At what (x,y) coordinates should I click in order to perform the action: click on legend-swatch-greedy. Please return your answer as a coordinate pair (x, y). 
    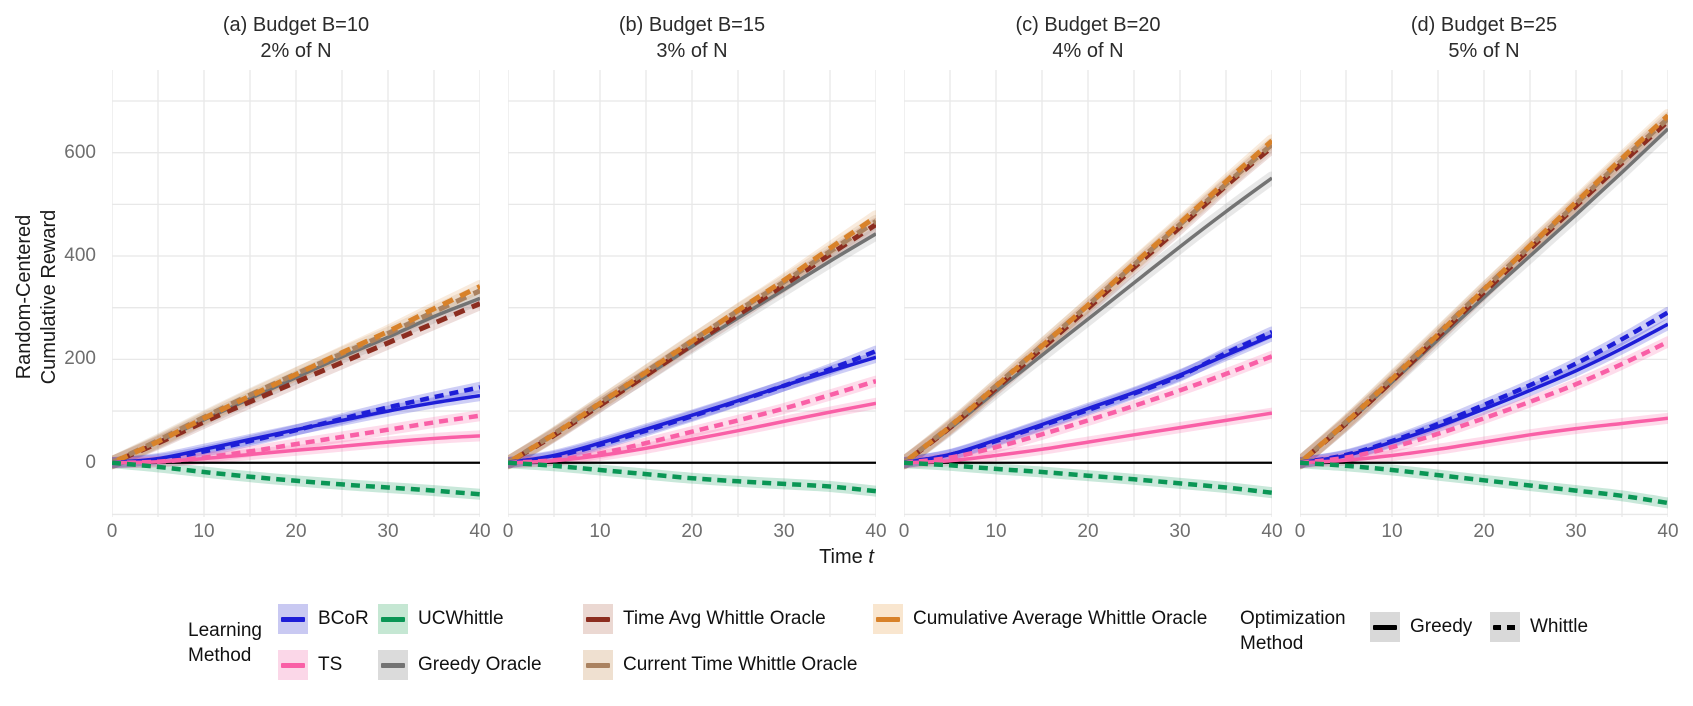
    Looking at the image, I should click on (1385, 627).